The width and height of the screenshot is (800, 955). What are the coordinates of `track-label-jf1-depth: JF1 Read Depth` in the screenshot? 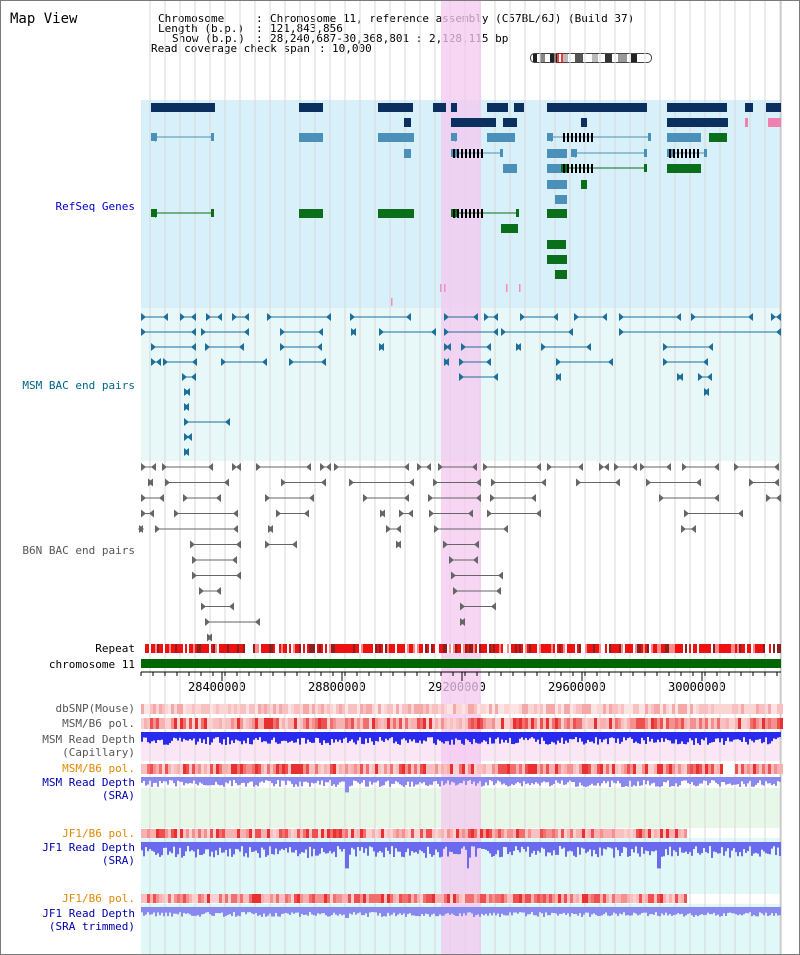 It's located at (88, 847).